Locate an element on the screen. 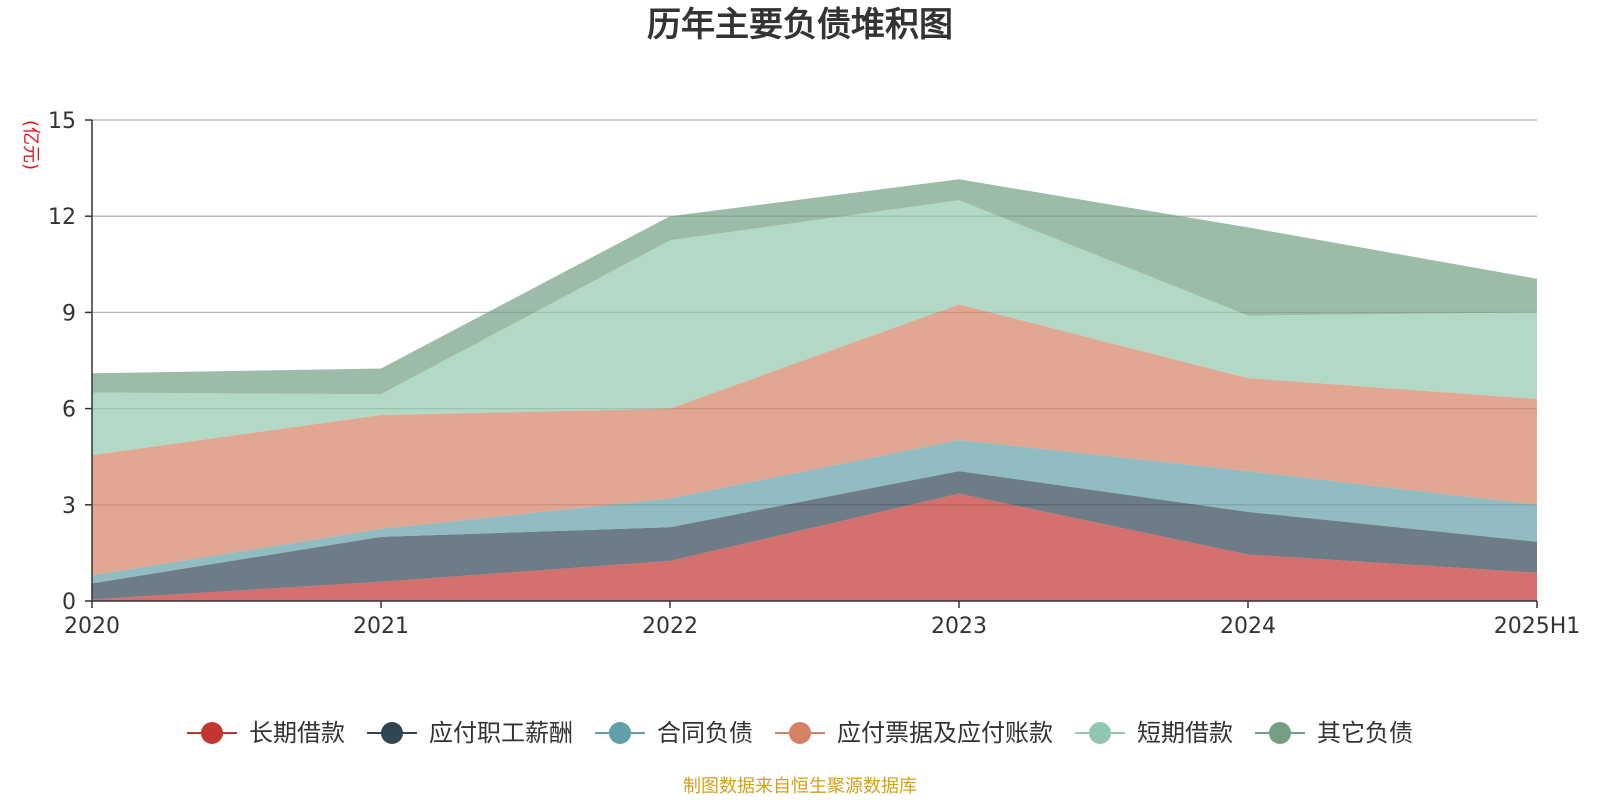 This screenshot has width=1600, height=800. y-tick-label: 3 is located at coordinates (69, 506).